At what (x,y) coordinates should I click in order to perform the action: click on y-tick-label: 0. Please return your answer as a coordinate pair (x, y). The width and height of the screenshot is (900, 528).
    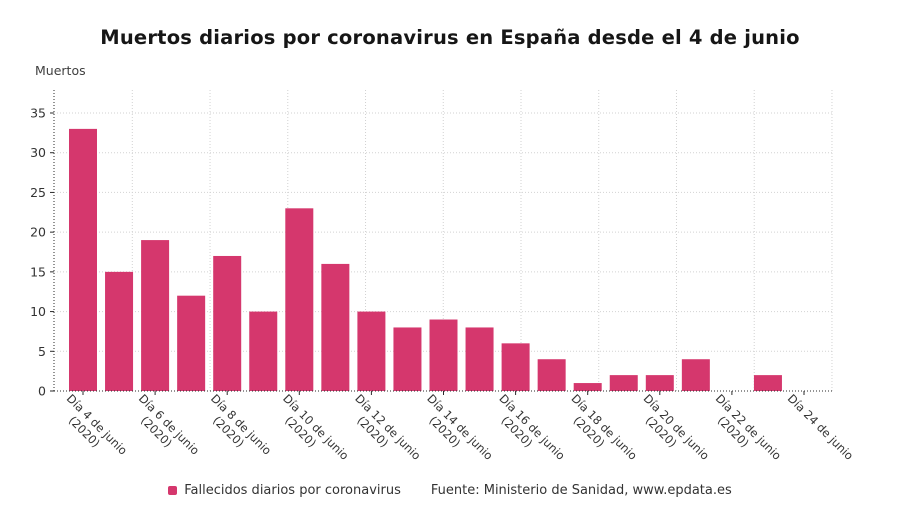
    Looking at the image, I should click on (42, 391).